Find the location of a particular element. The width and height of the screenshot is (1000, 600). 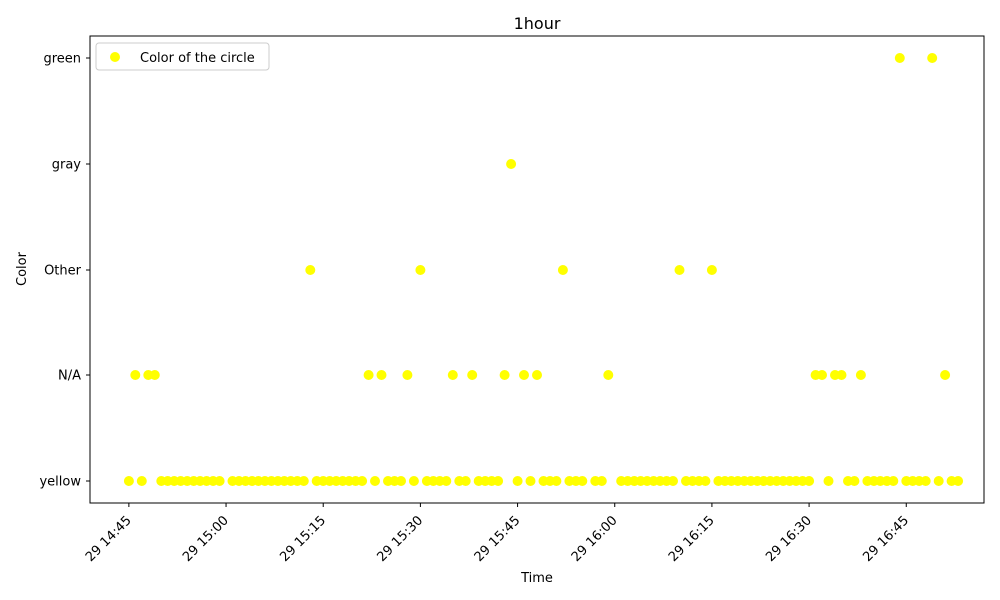

x-axis-label: Time is located at coordinates (536, 578).